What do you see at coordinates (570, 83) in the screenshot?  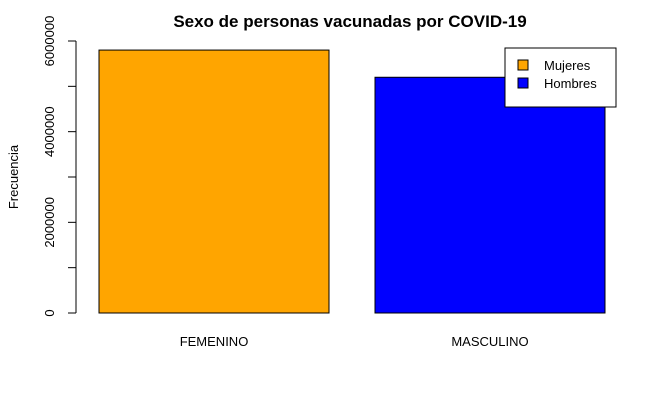 I see `legend-label: Hombres` at bounding box center [570, 83].